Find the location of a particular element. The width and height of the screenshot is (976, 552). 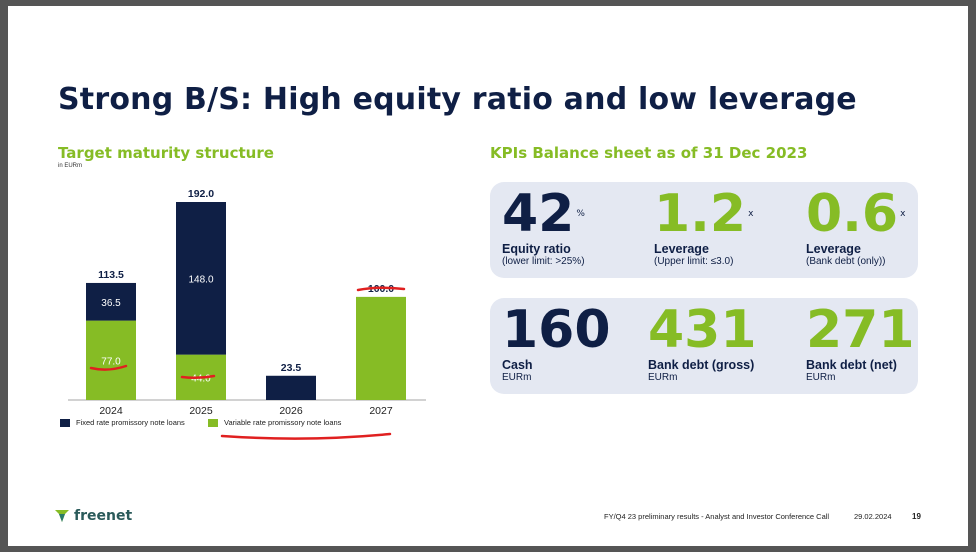

bar-segment-label: 36.5 is located at coordinates (111, 303).